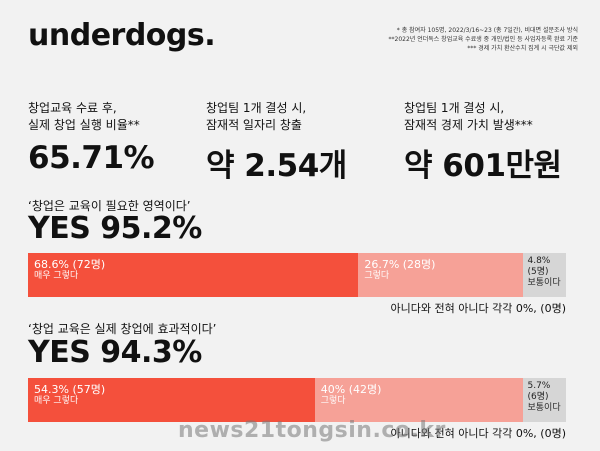 The width and height of the screenshot is (600, 451). Describe the element at coordinates (115, 228) in the screenshot. I see `survey-yes-total: YES 95.2%` at that location.